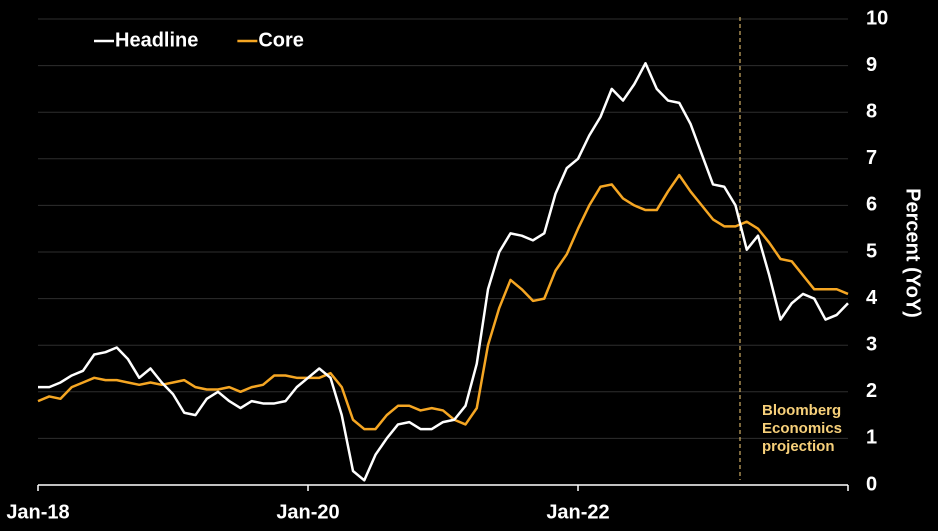  Describe the element at coordinates (872, 298) in the screenshot. I see `y-tick-label: 4` at that location.